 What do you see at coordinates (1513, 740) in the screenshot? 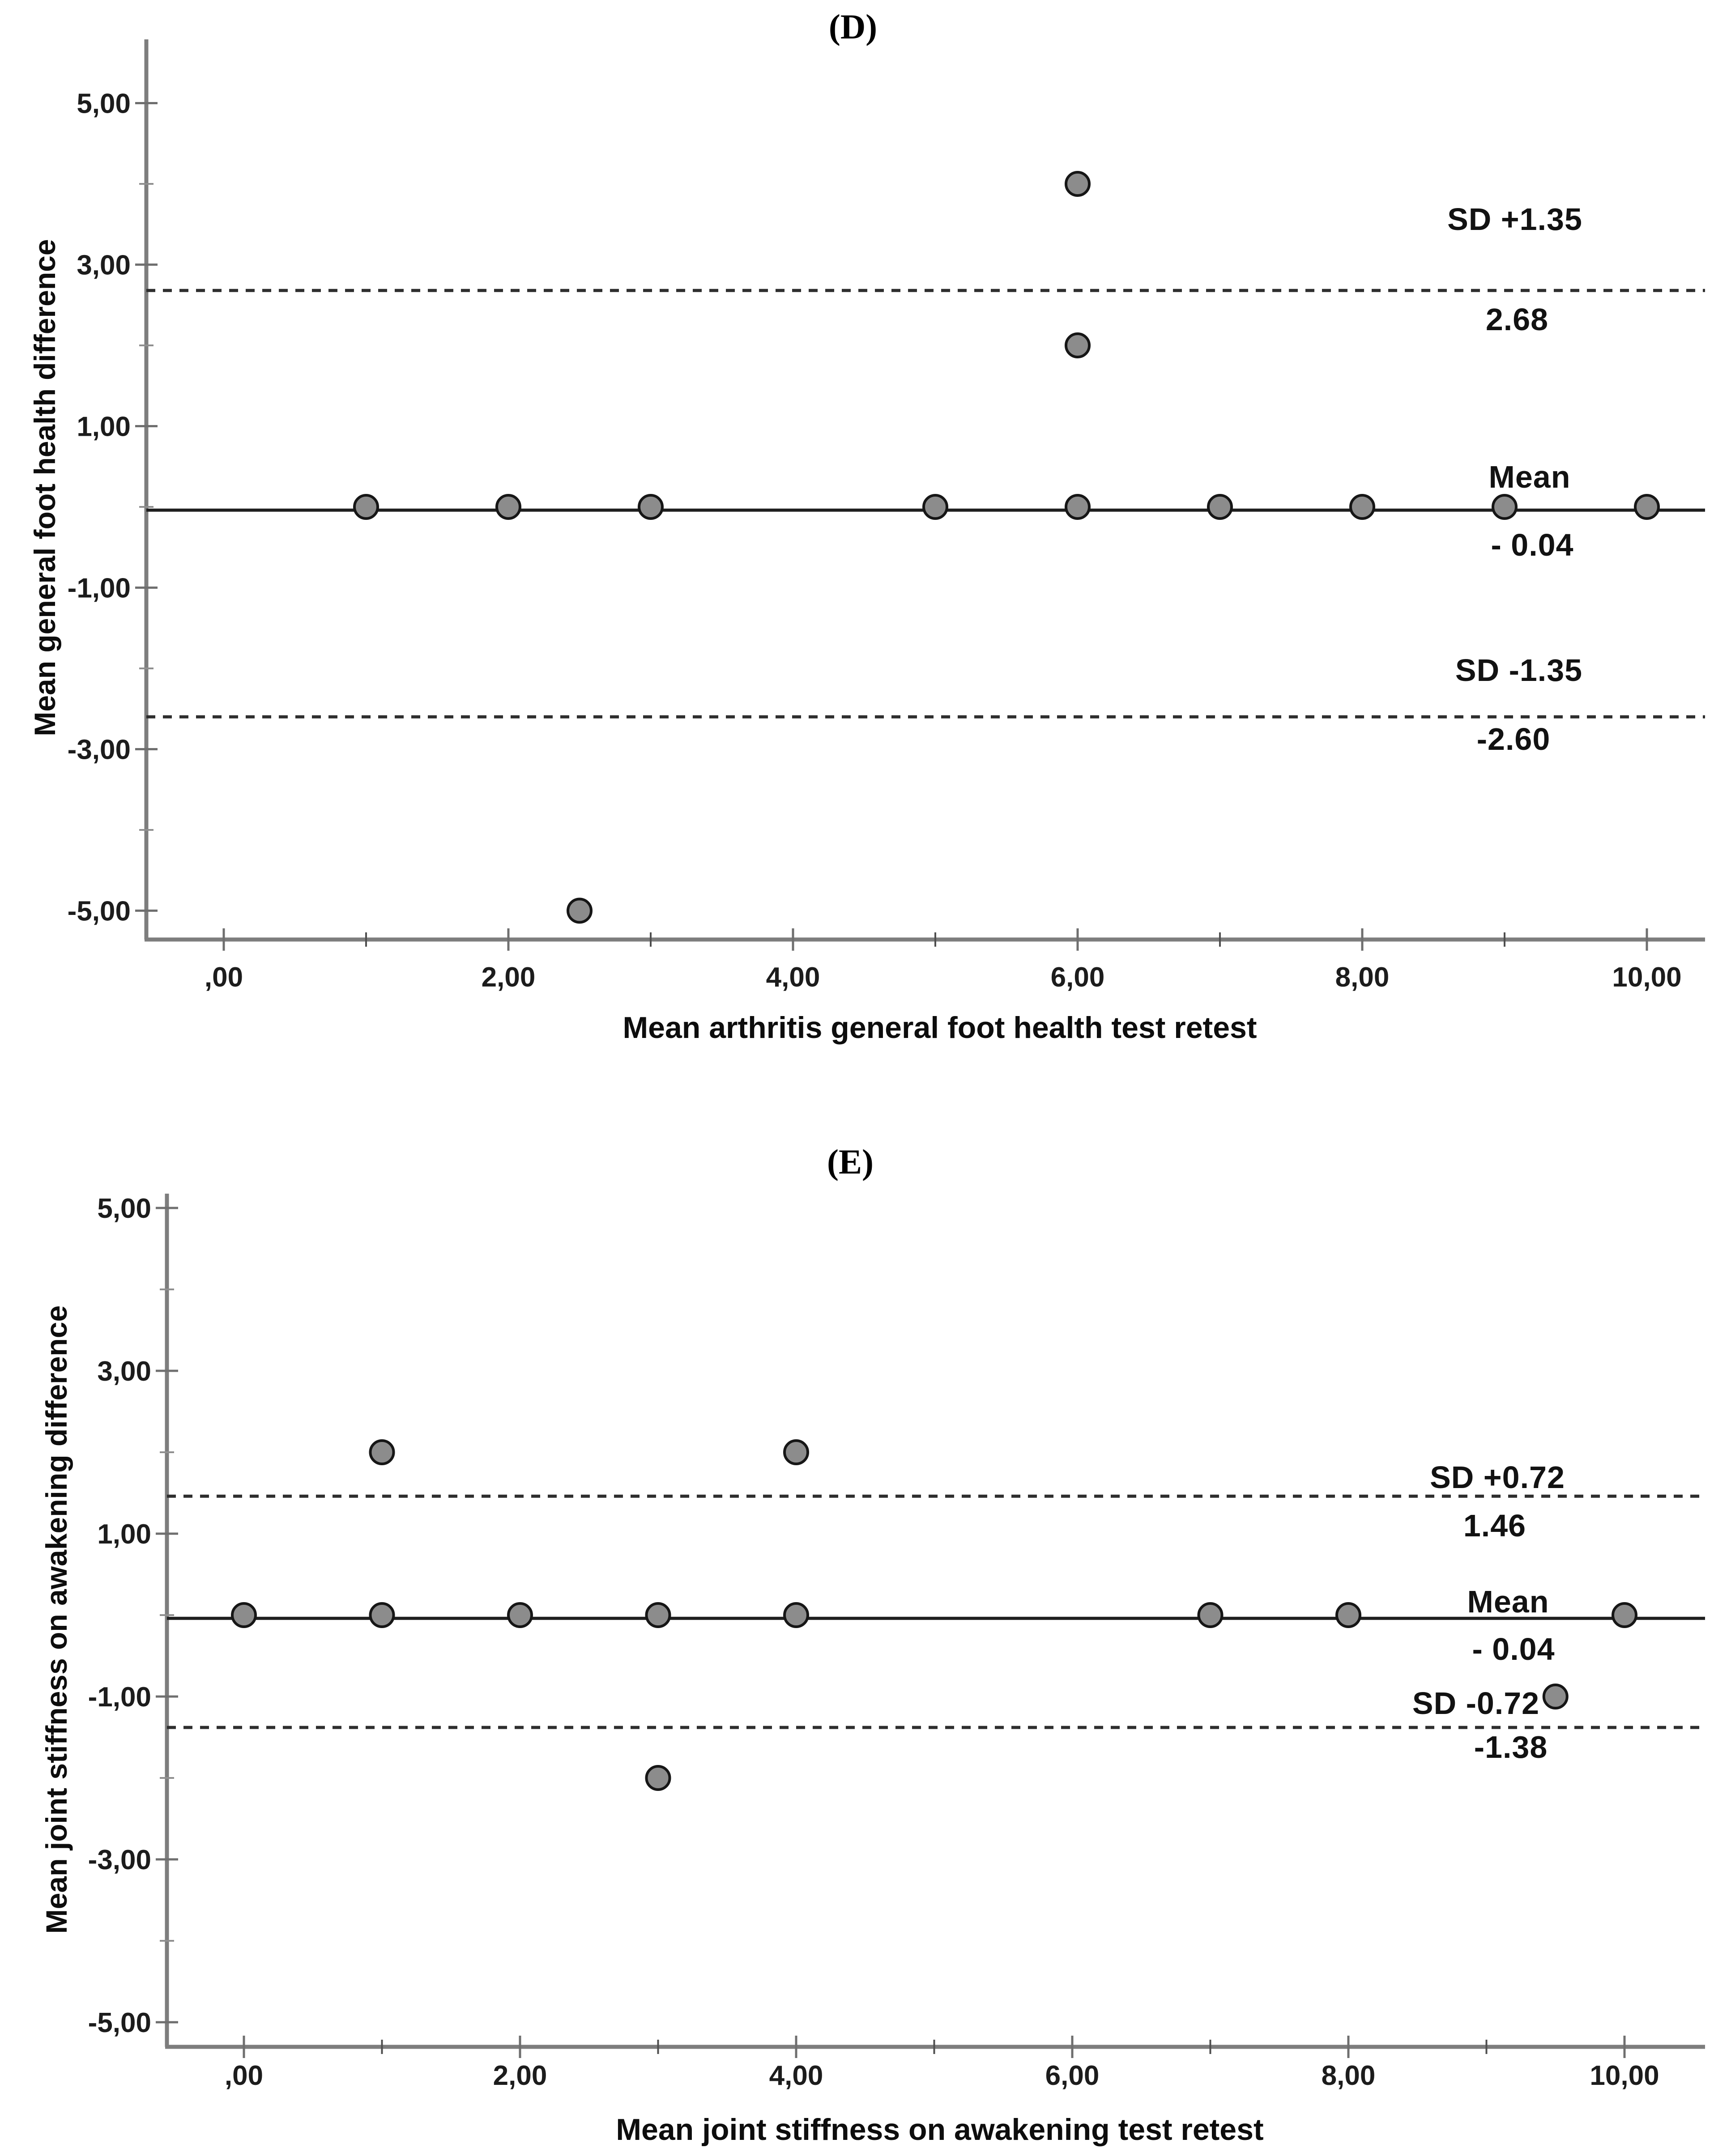
I see `panel-d-lower-value-label: -2.60` at bounding box center [1513, 740].